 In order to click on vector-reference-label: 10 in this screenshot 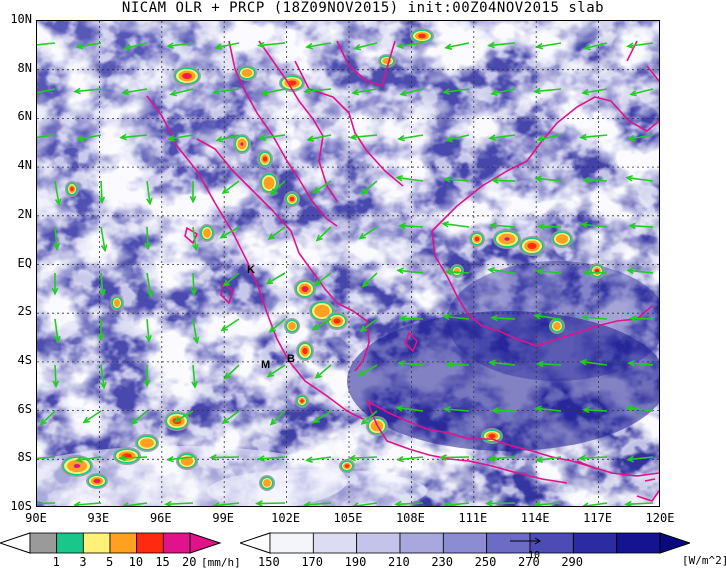, I will do `click(534, 555)`.